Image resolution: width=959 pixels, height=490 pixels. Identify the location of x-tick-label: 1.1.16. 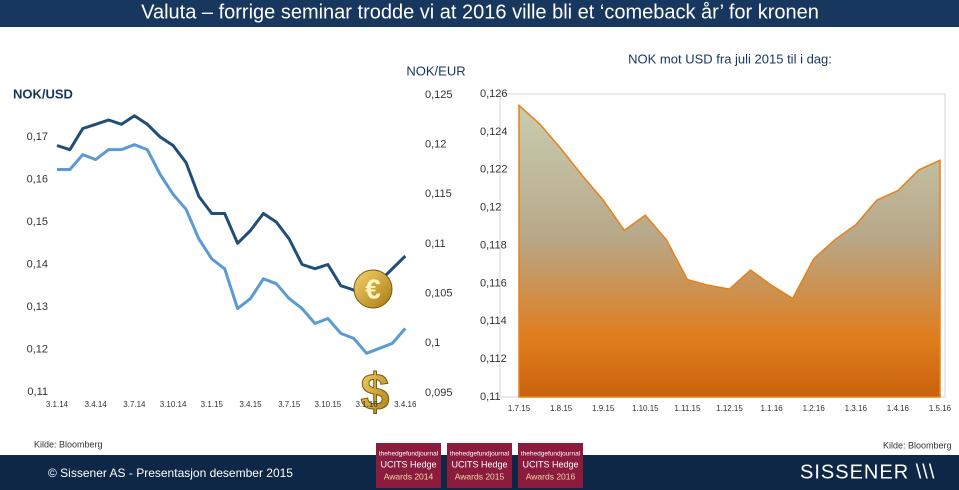
(771, 408).